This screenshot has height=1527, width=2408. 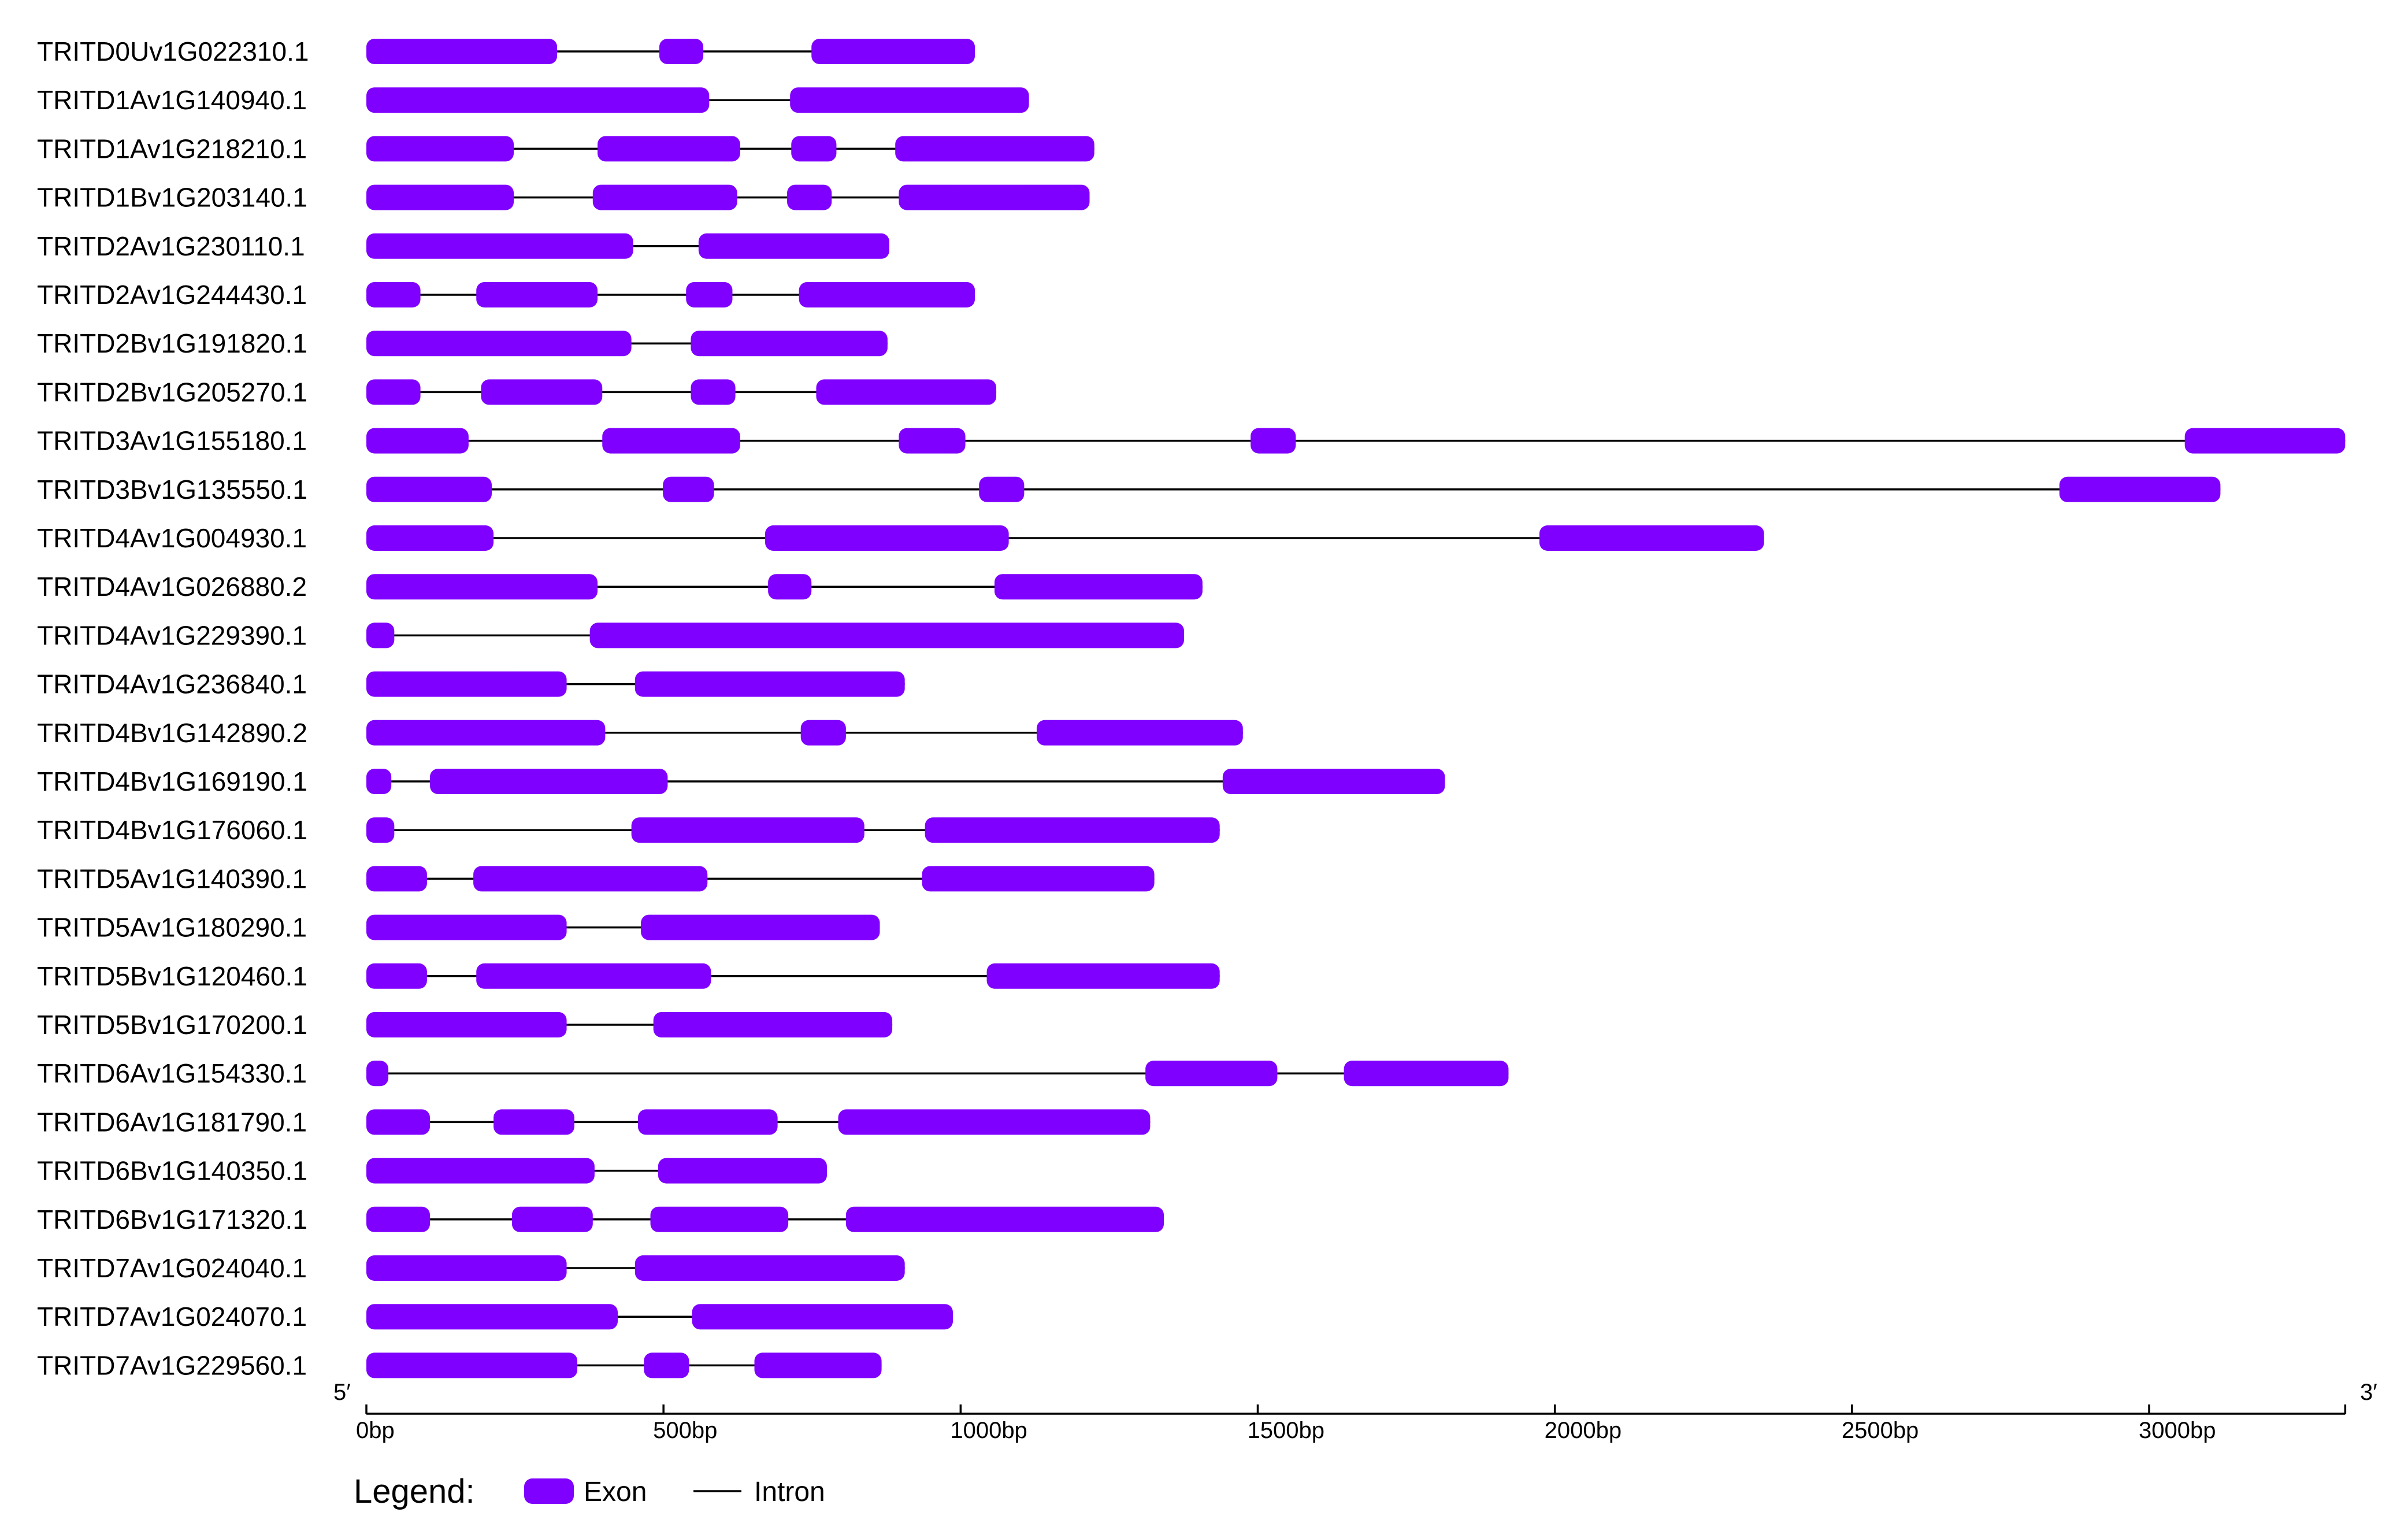 I want to click on legend-exon-swatch, so click(x=549, y=1491).